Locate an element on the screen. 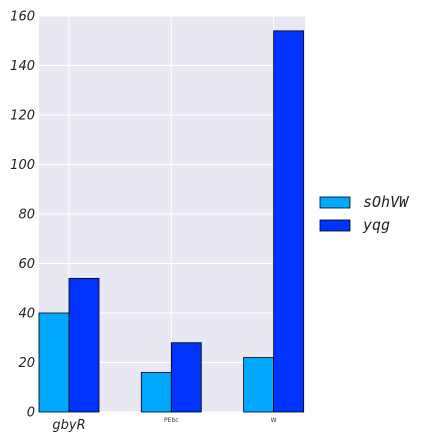 The width and height of the screenshot is (441, 441). y-tick-label: 100 is located at coordinates (22, 165).